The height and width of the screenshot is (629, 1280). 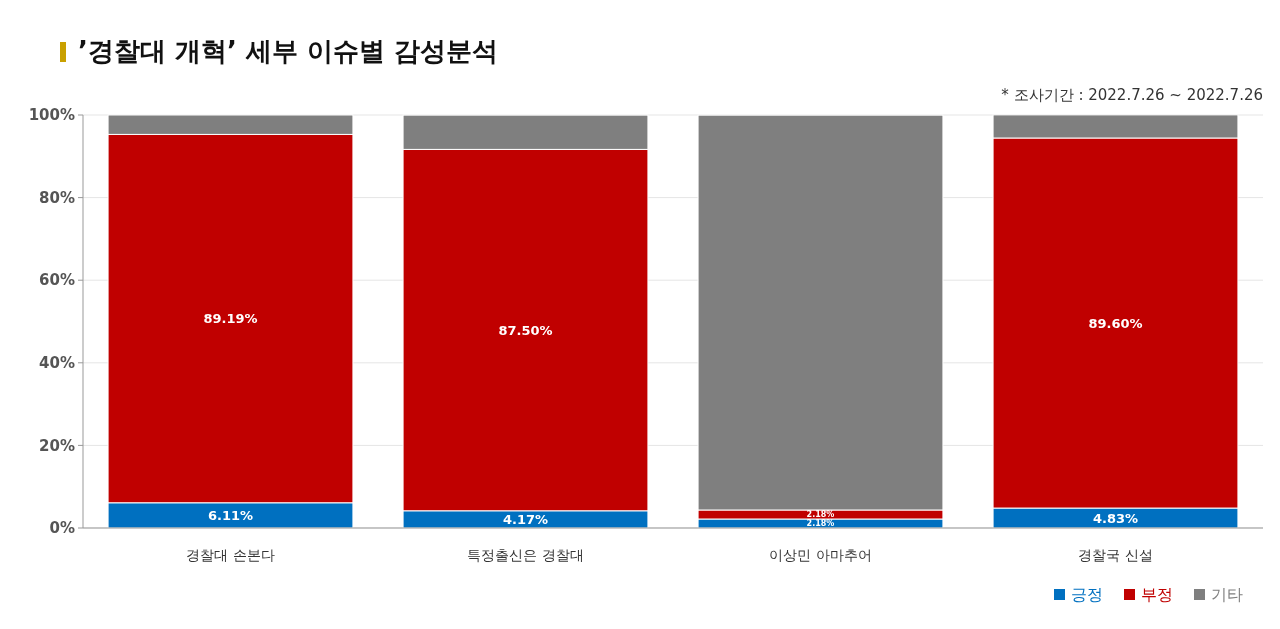 I want to click on data-label: 89.19%, so click(x=230, y=319).